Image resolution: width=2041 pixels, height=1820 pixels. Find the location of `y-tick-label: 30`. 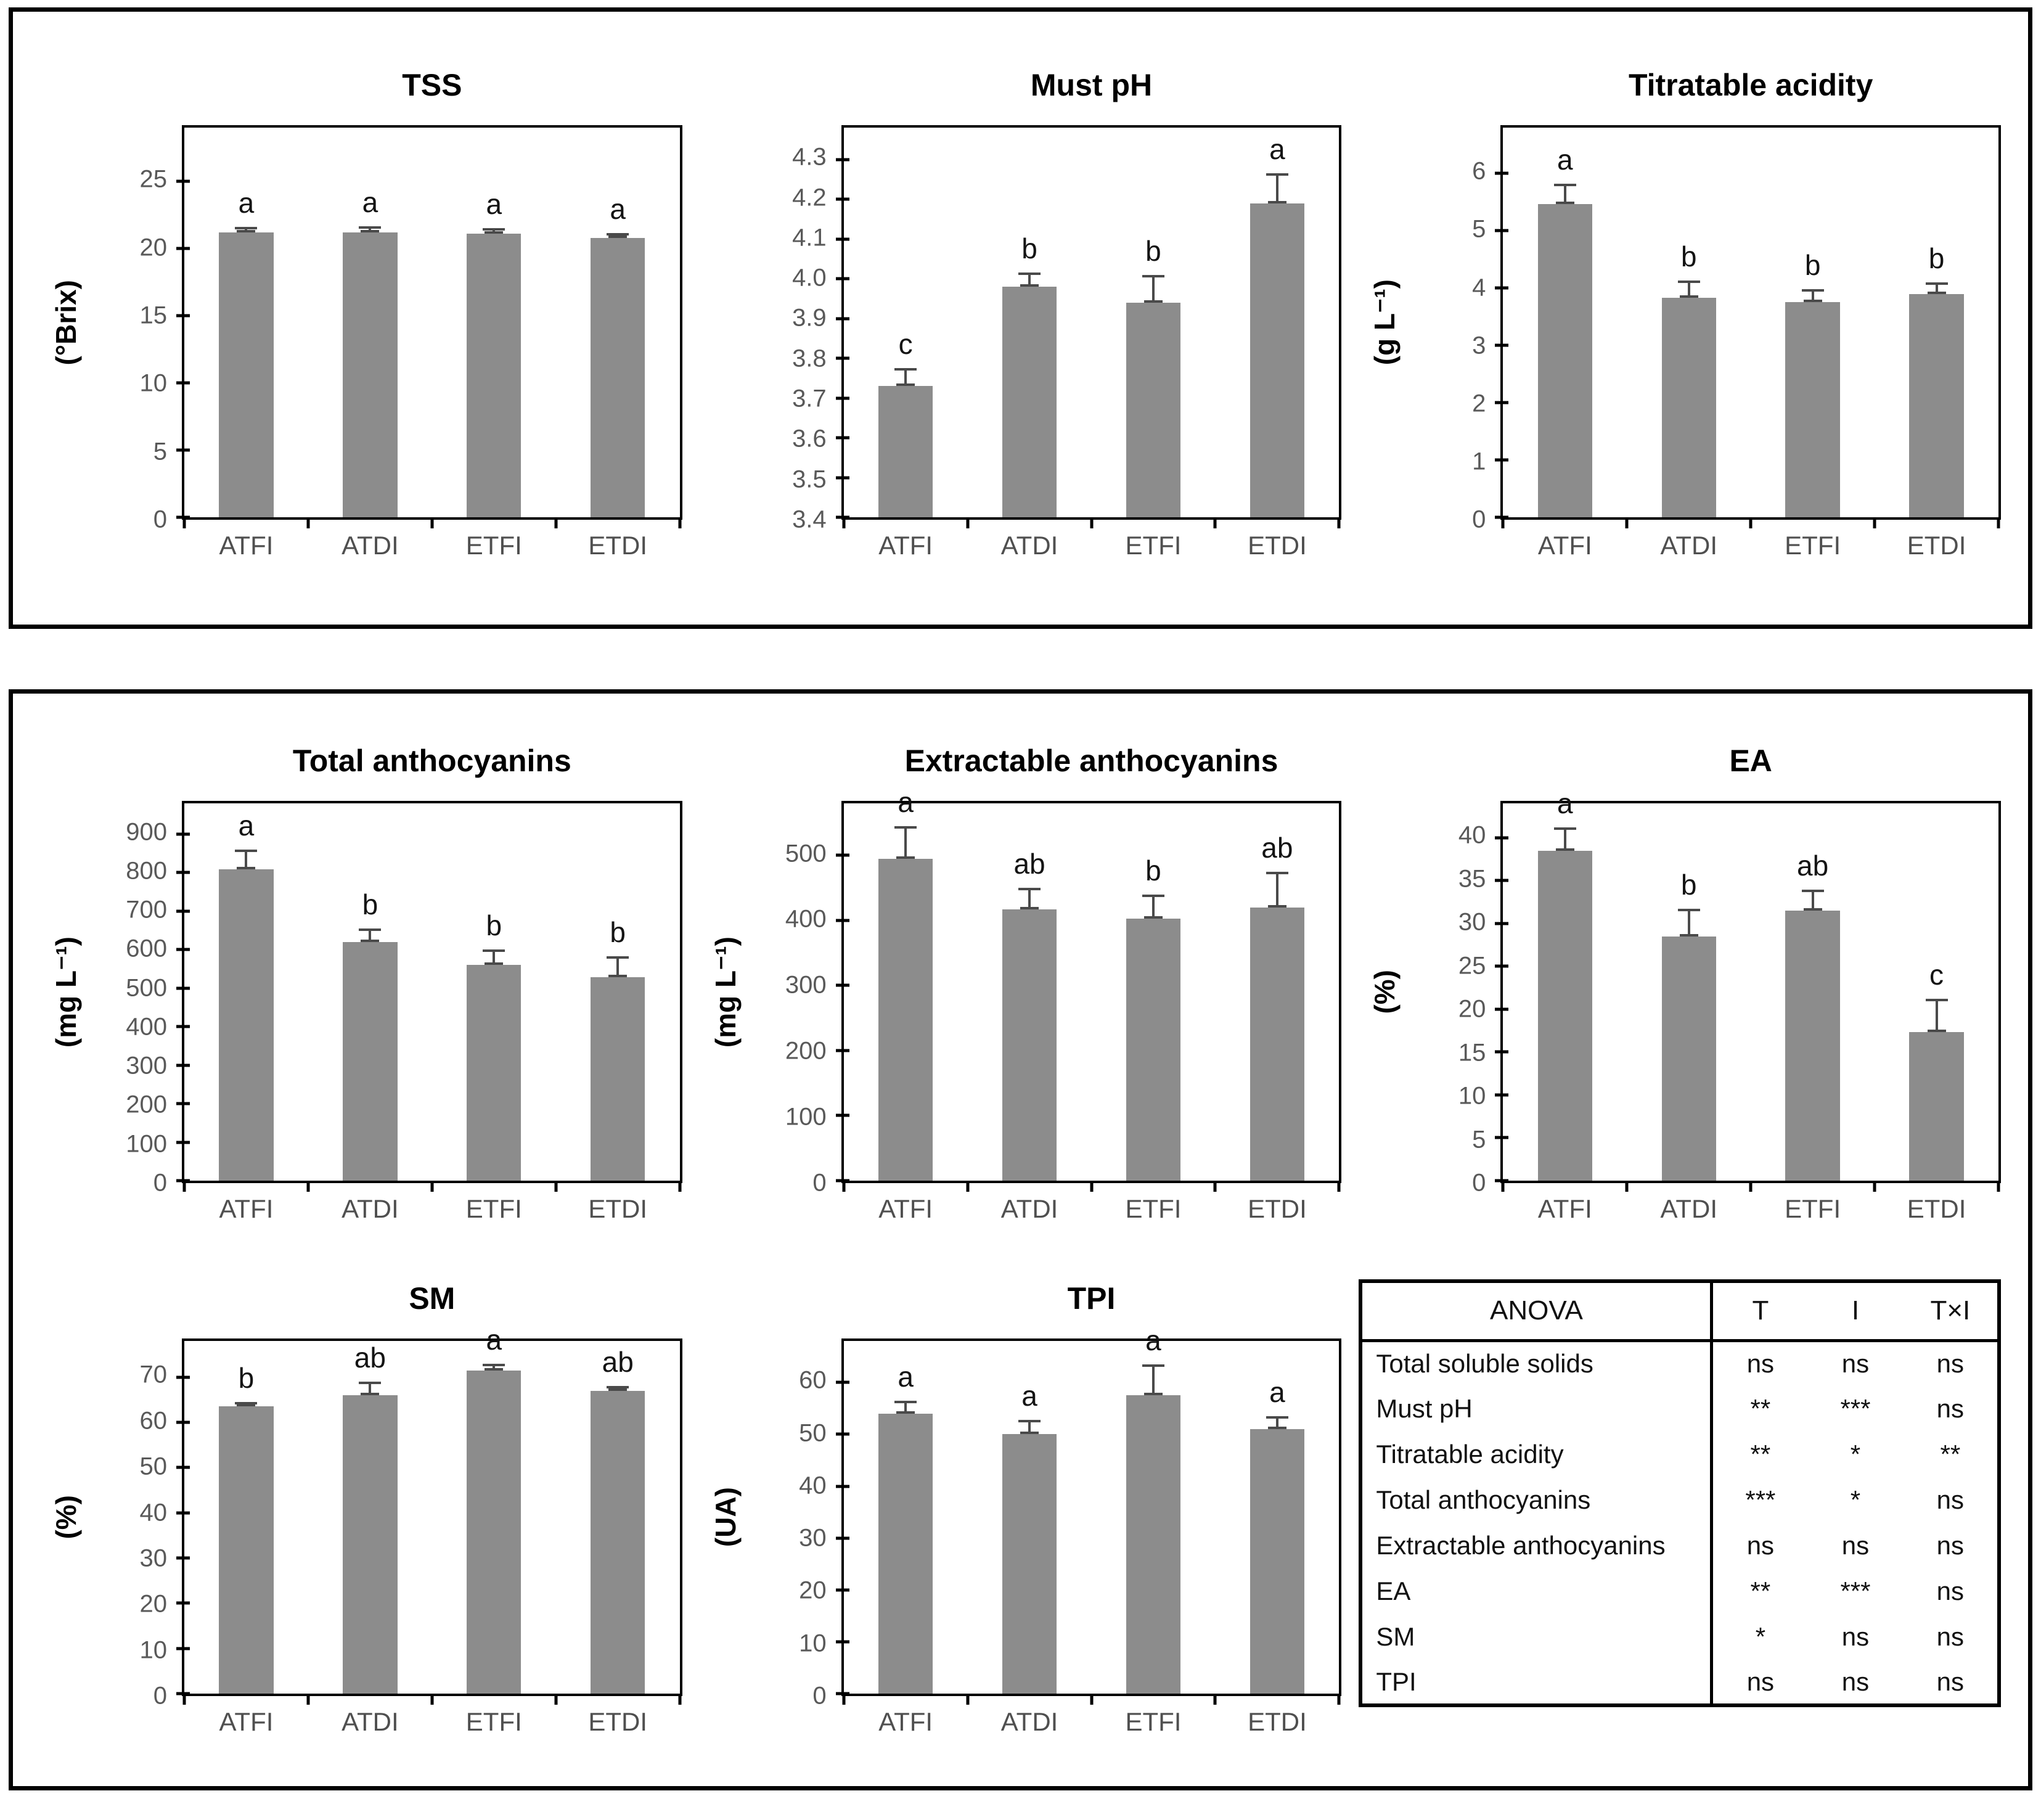

y-tick-label: 30 is located at coordinates (153, 1558).